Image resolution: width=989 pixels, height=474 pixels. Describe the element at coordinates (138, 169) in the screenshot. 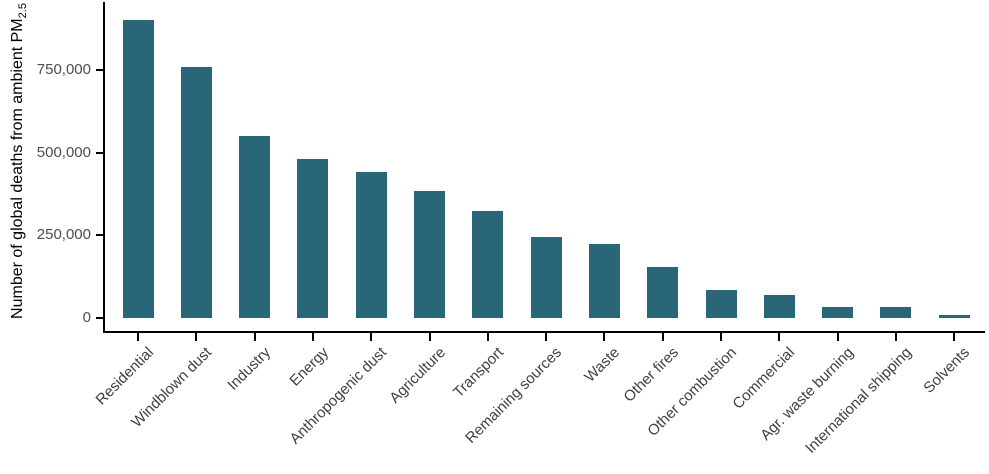

I see `bar-residential` at that location.